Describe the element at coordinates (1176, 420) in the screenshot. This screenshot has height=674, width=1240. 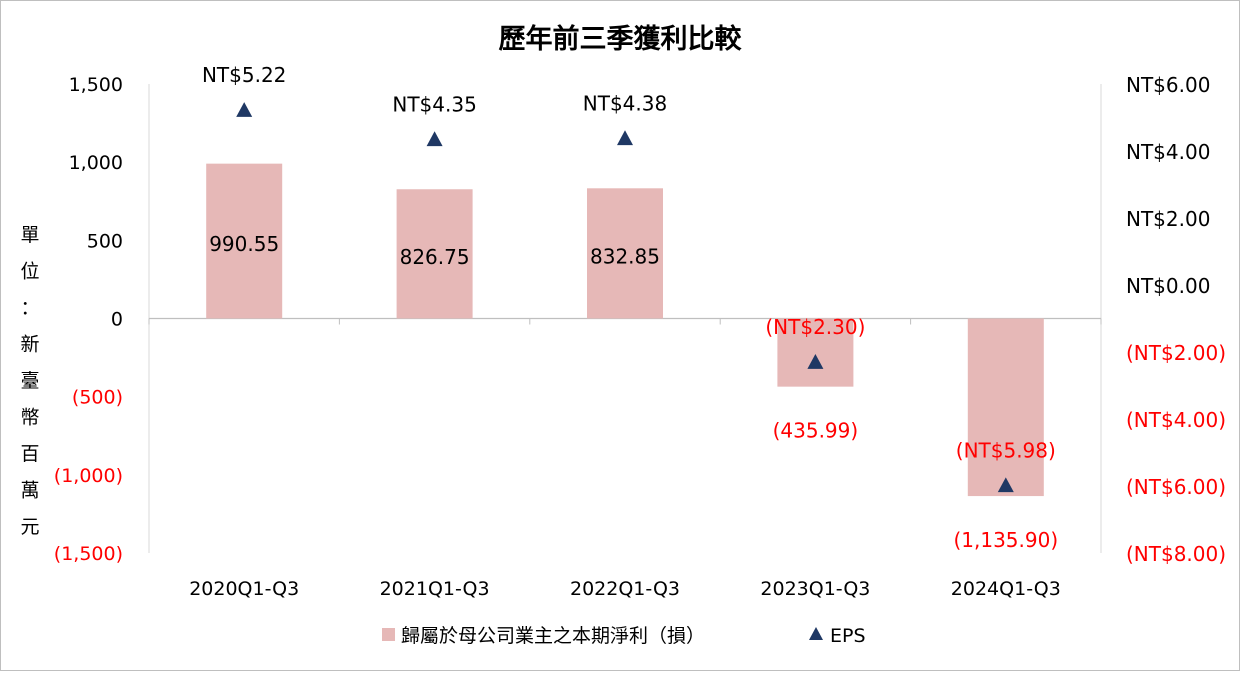
I see `right-tick-label: (NT$4.00)` at that location.